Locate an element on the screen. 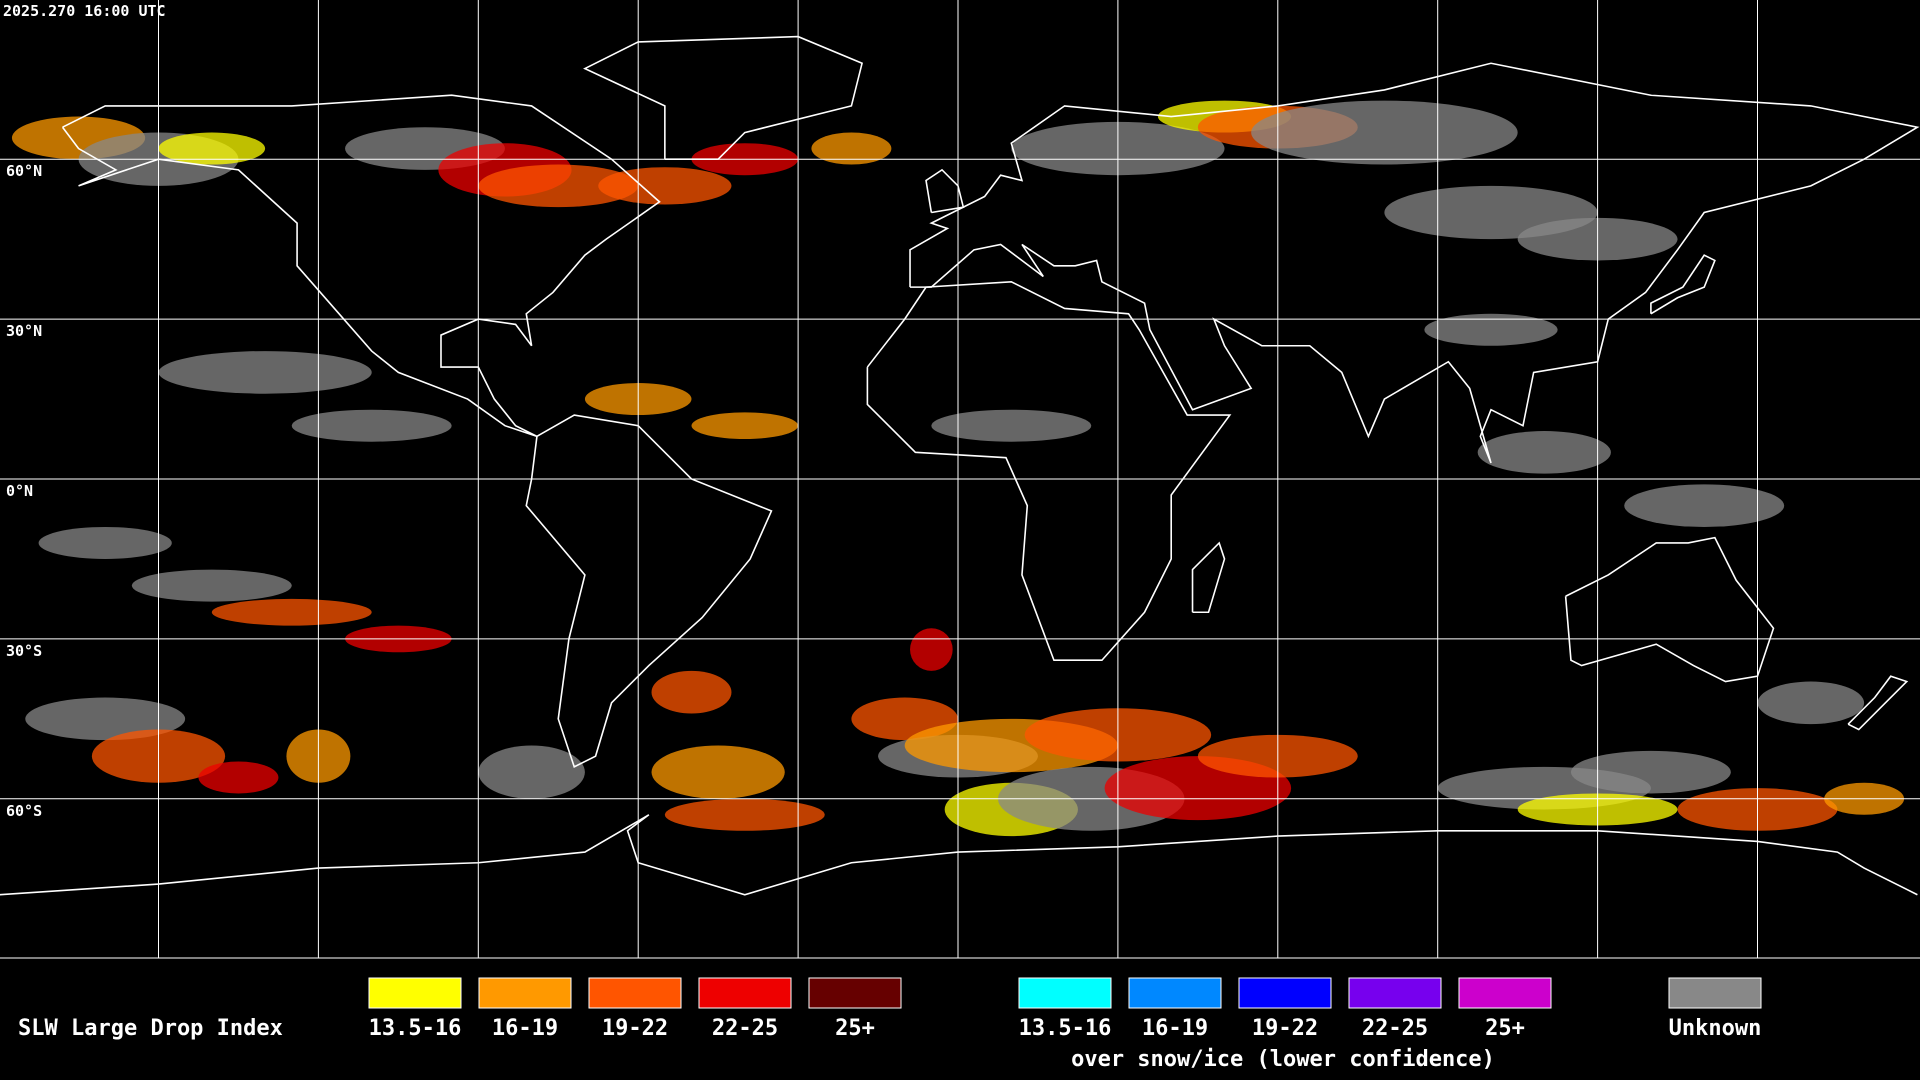  timestamp: 2025.270 16:00 UTC is located at coordinates (84, 11).